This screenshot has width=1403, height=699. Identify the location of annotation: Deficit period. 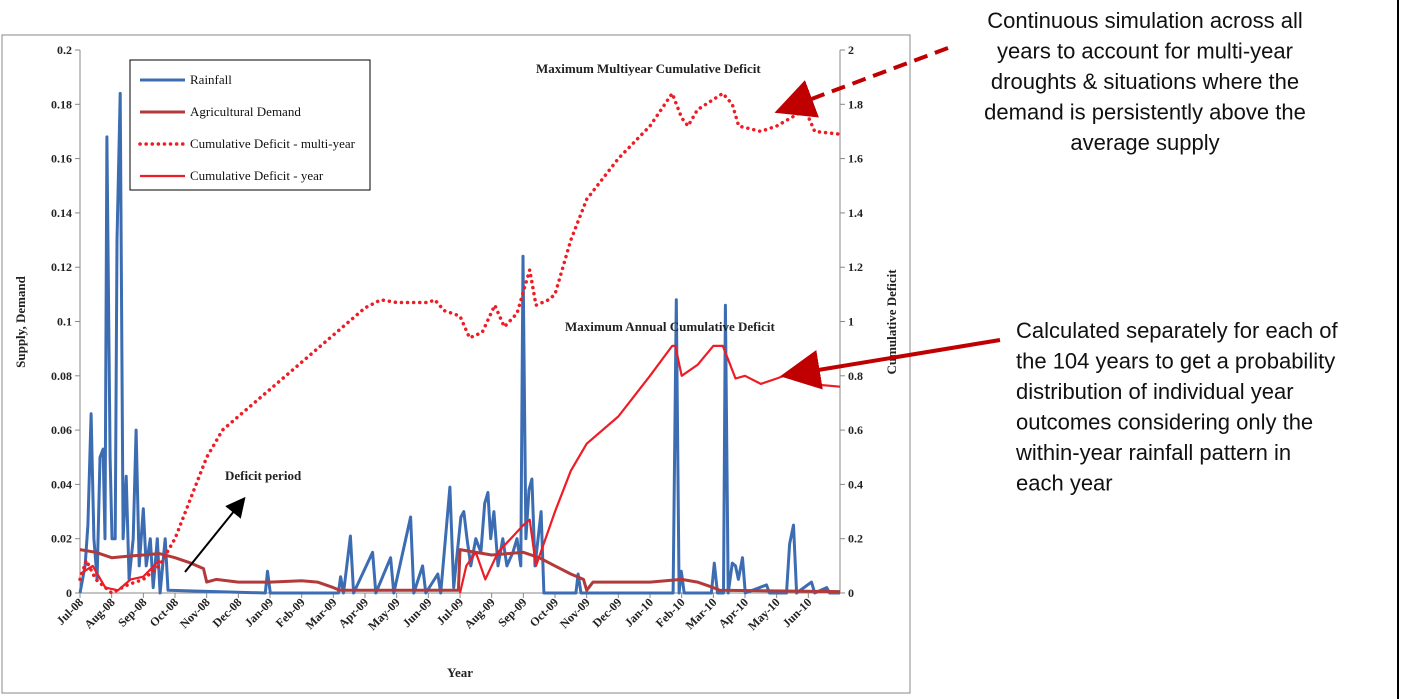
(263, 475).